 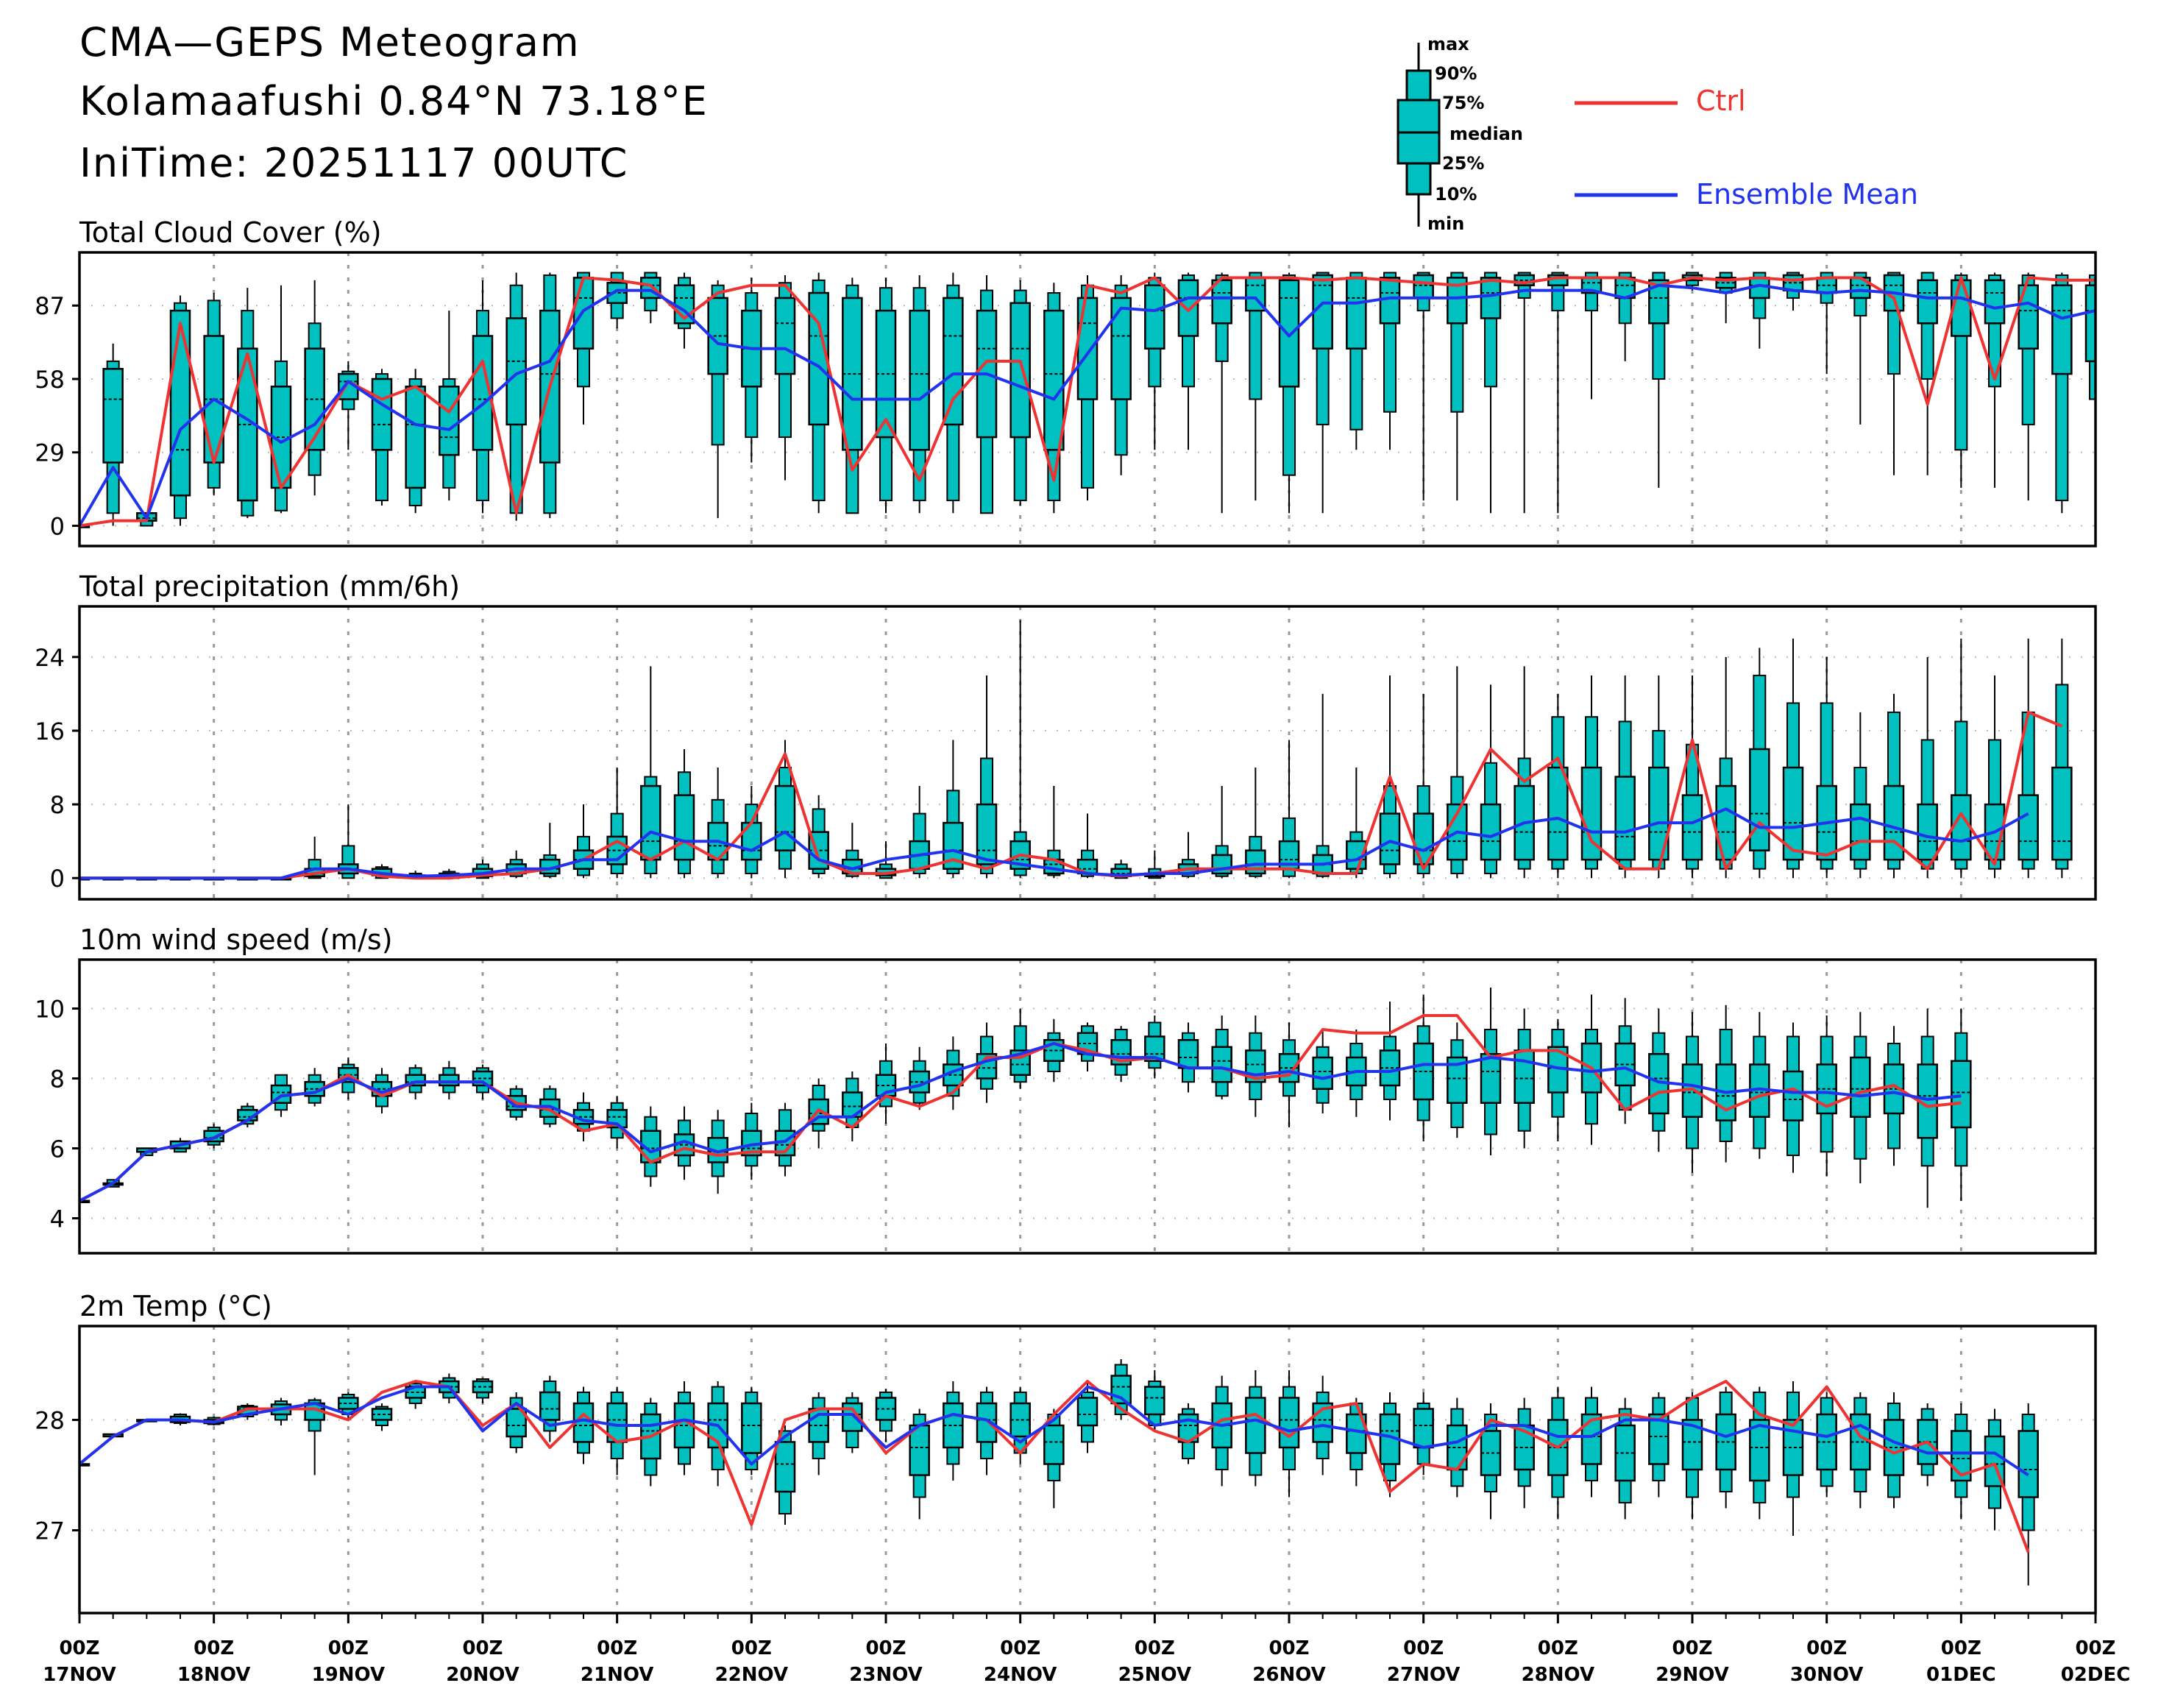 I want to click on ensemble-mean-line, so click(x=1020, y=1122).